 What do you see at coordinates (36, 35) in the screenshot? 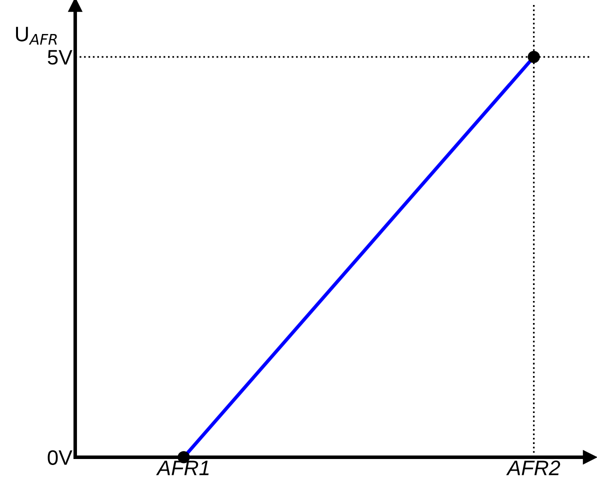
I see `y-axis-title: U$_{AFR}$` at bounding box center [36, 35].